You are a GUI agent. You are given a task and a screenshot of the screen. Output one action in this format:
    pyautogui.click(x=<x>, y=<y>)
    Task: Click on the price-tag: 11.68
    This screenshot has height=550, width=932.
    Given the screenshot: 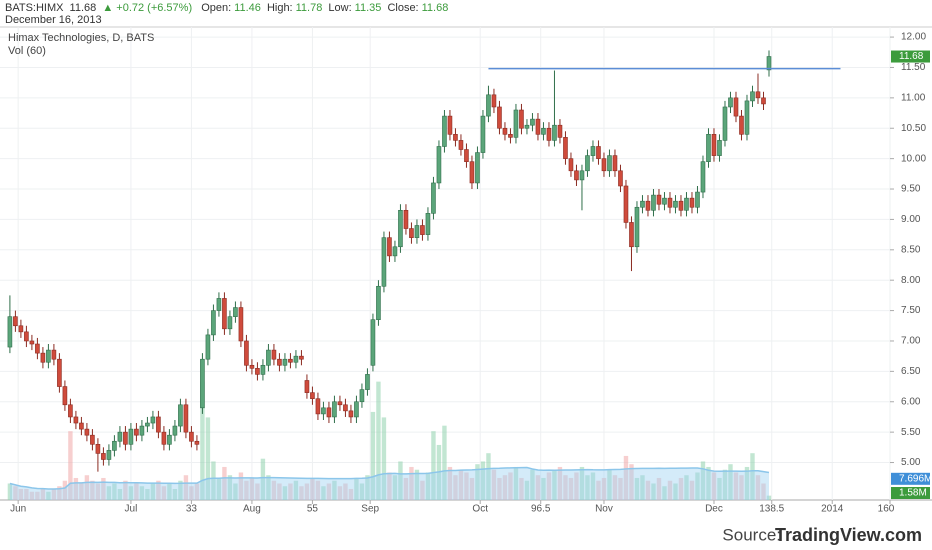 What is the action you would take?
    pyautogui.click(x=911, y=56)
    